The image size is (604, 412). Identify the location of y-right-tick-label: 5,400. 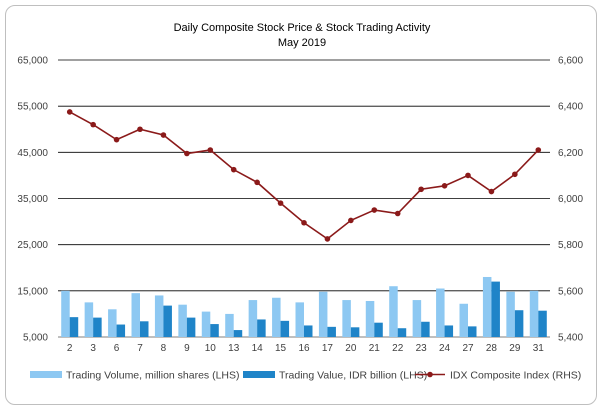
(570, 338).